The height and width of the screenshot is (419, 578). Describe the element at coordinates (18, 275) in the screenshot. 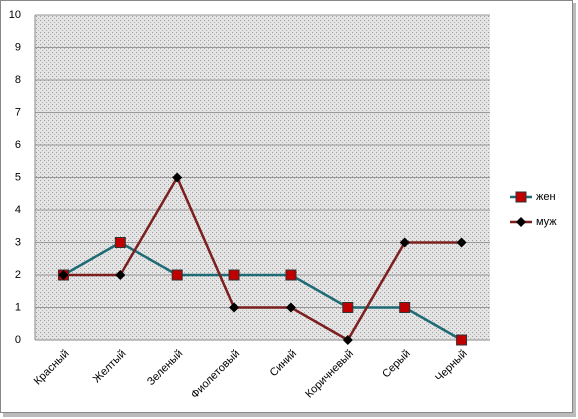

I see `y-tick-label: 2` at that location.